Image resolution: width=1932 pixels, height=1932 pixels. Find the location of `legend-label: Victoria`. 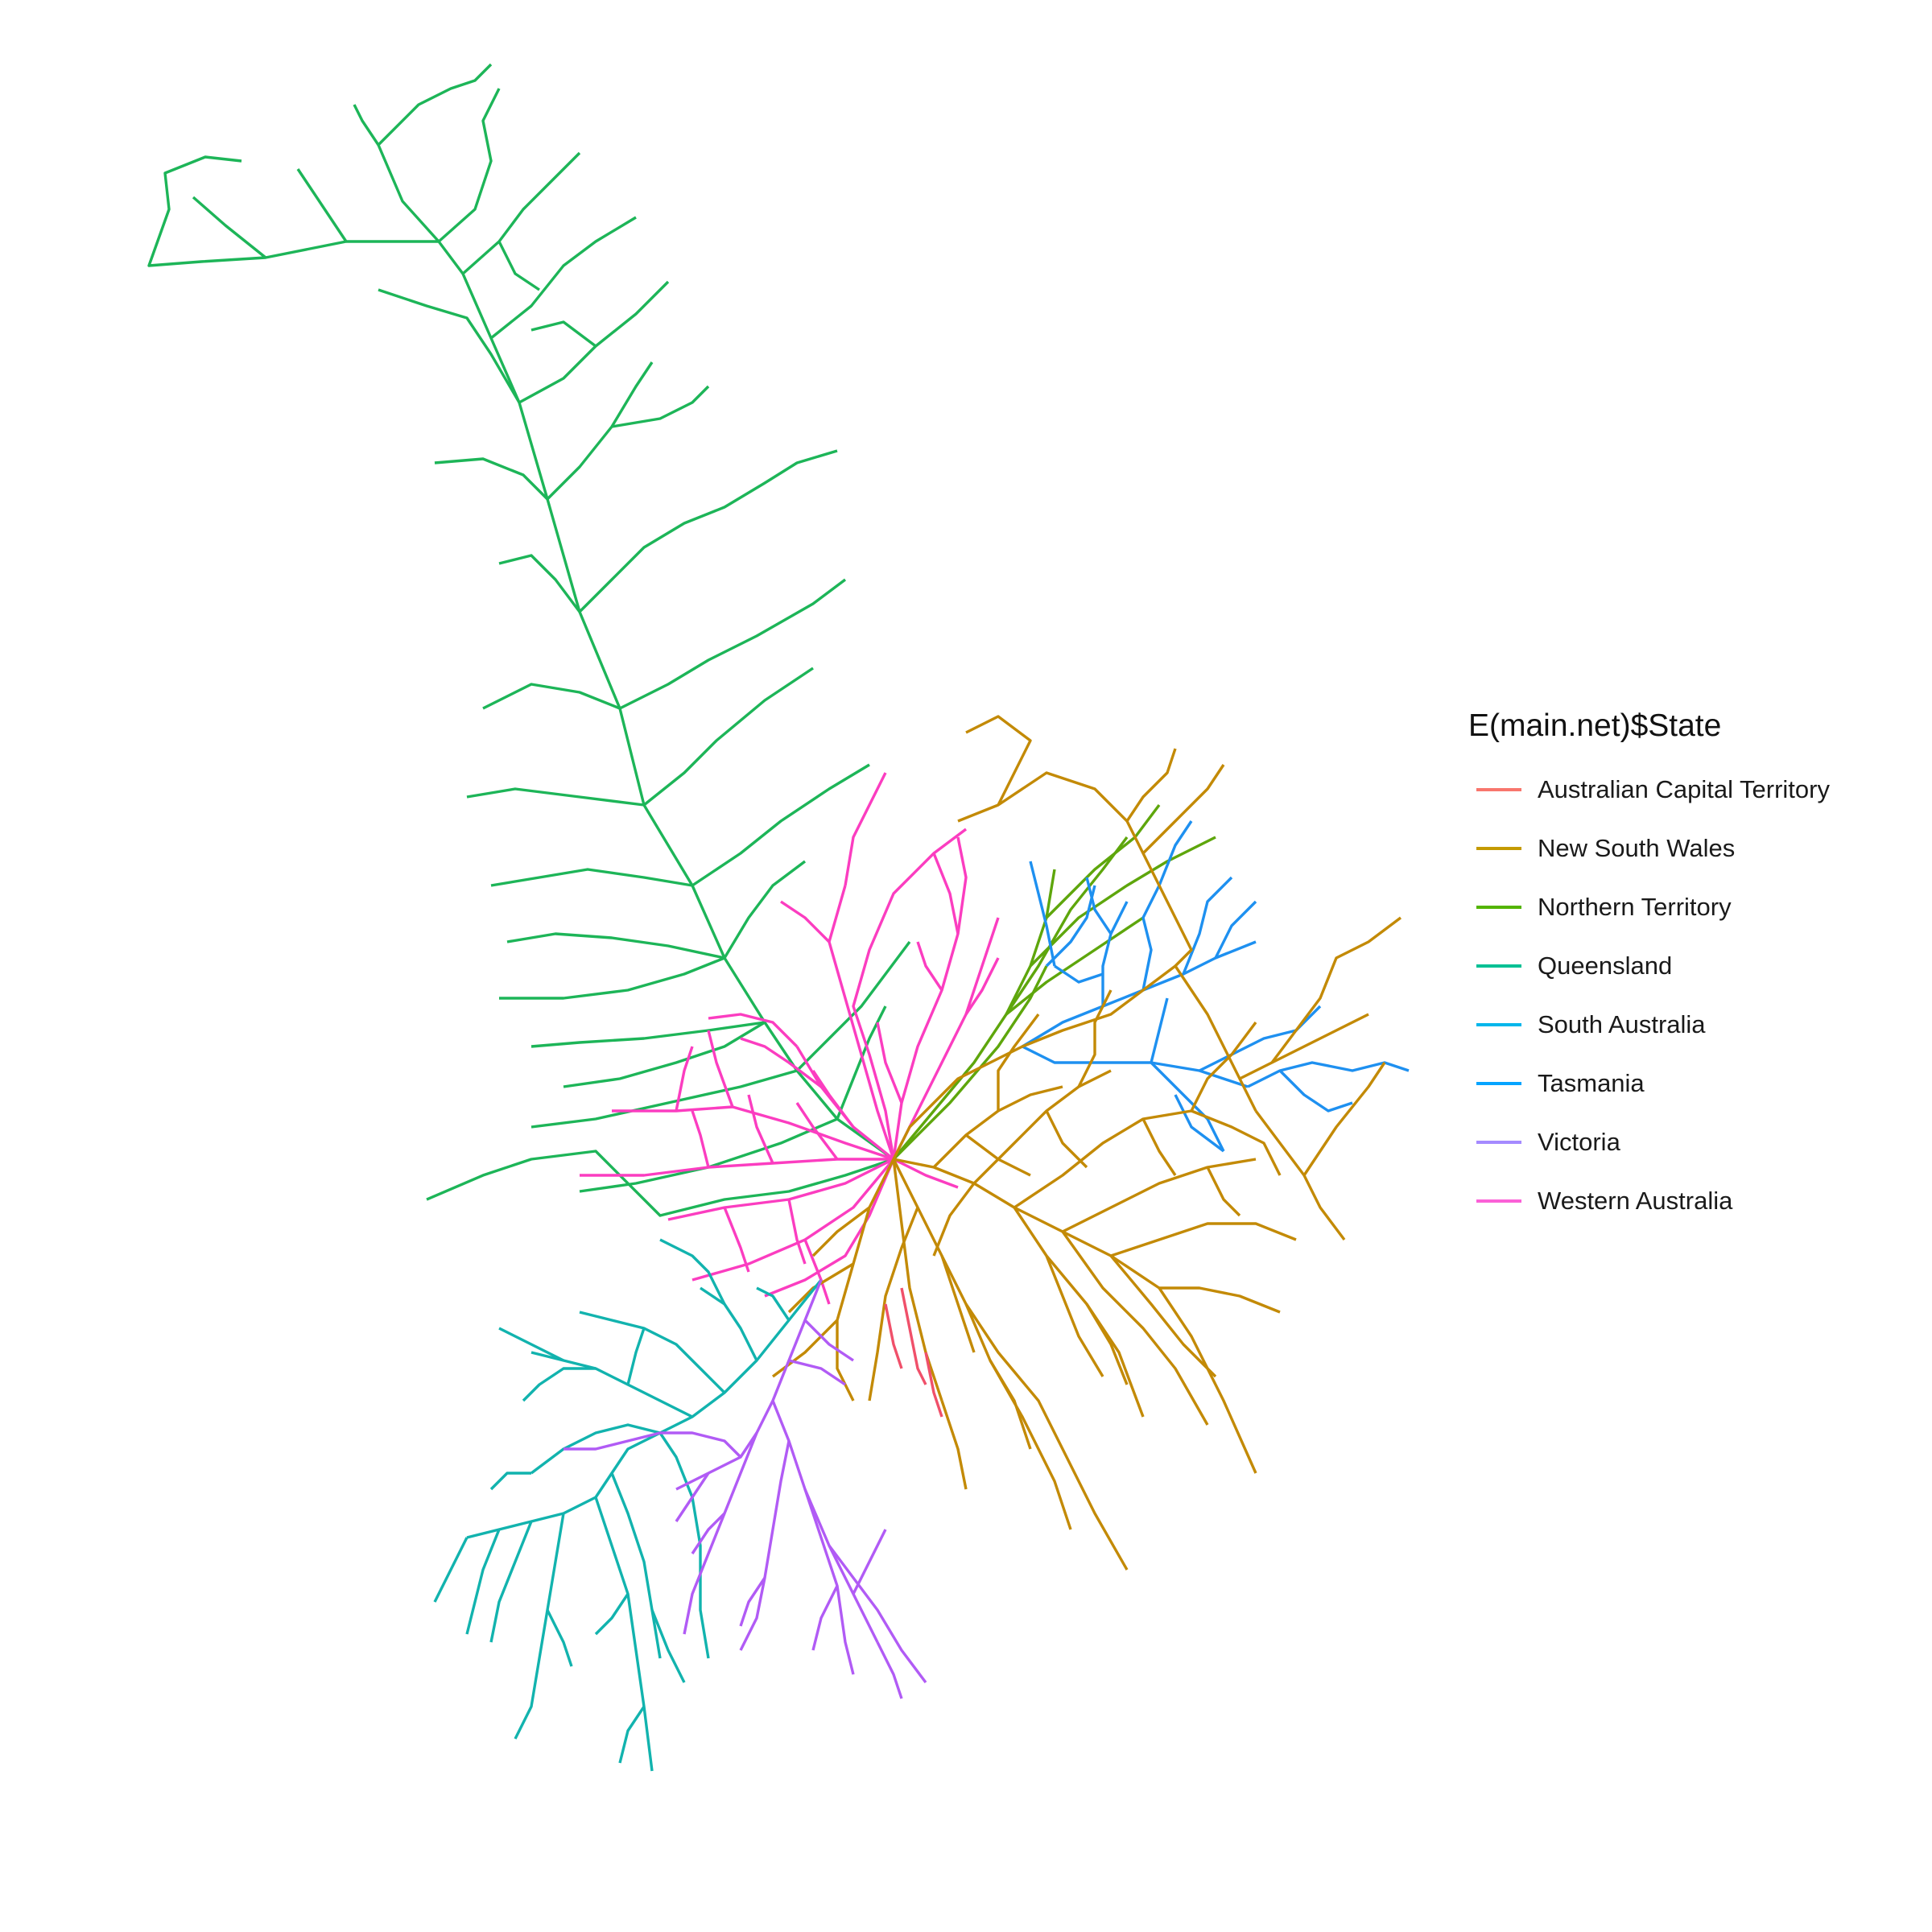

legend-label: Victoria is located at coordinates (1579, 1141).